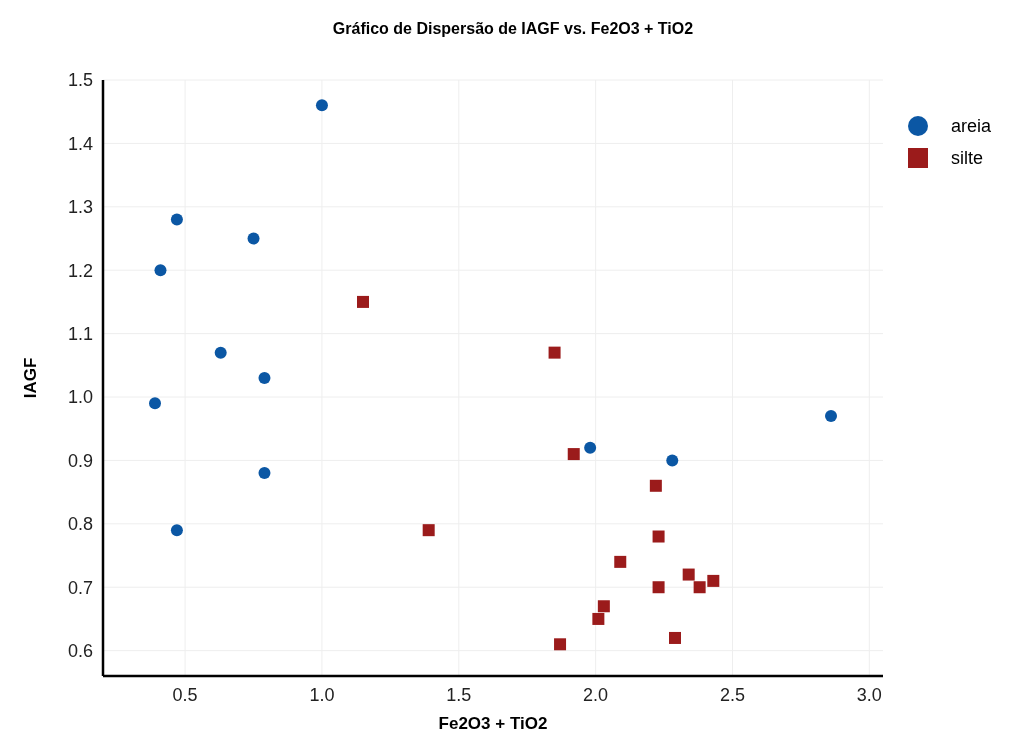 The image size is (1013, 731). I want to click on y-tick-label: 0.6, so click(80, 650).